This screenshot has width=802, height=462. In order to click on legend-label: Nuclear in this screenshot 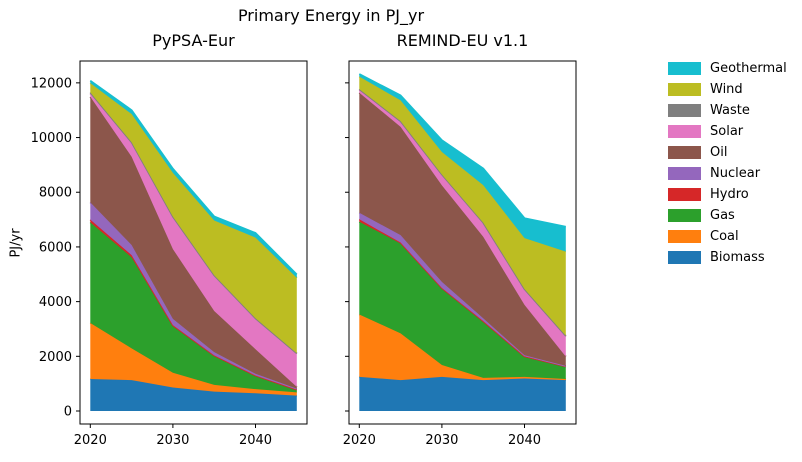, I will do `click(735, 173)`.